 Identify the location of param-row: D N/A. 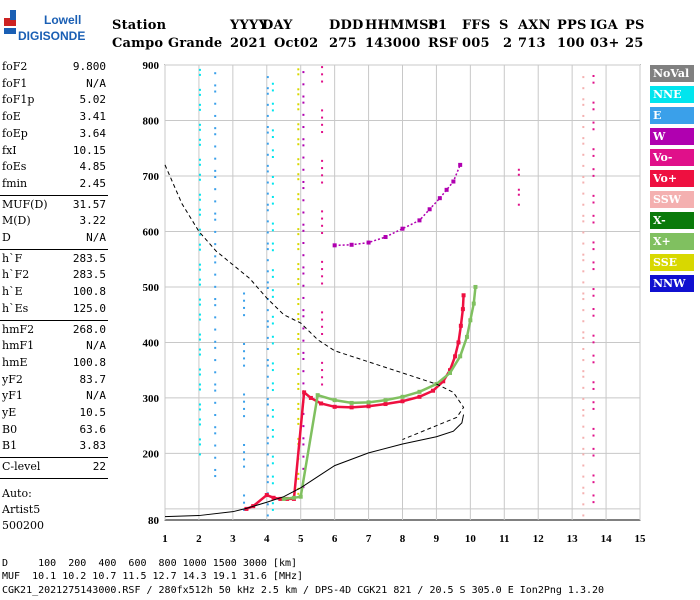
(54, 239).